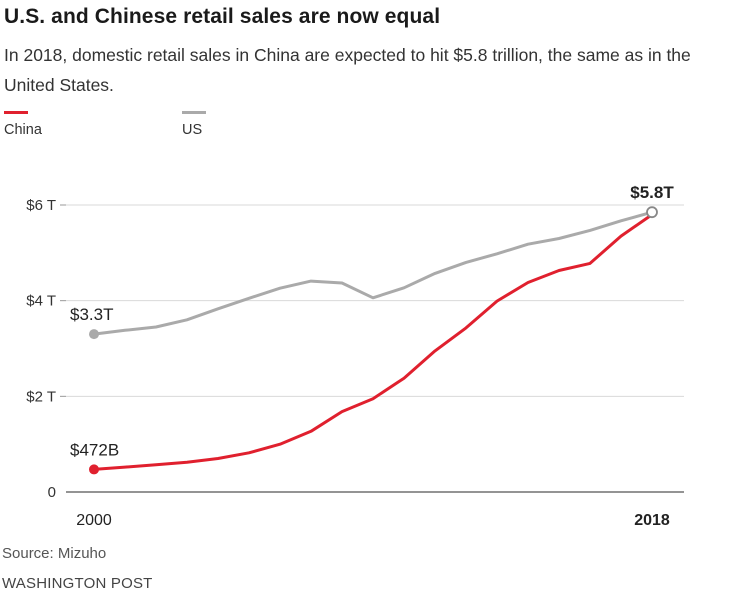 The image size is (742, 596). Describe the element at coordinates (652, 520) in the screenshot. I see `x-tick-label: 2018` at that location.